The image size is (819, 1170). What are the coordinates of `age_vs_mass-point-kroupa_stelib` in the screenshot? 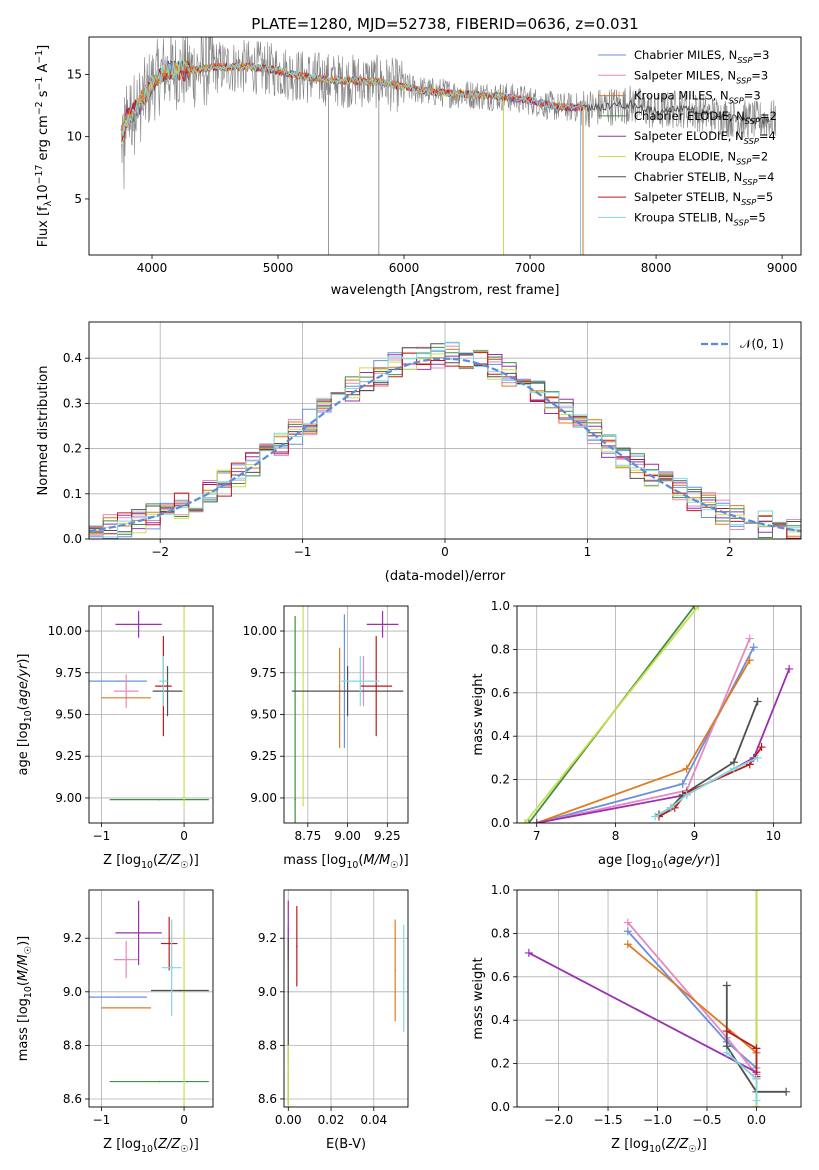 It's located at (360, 681).